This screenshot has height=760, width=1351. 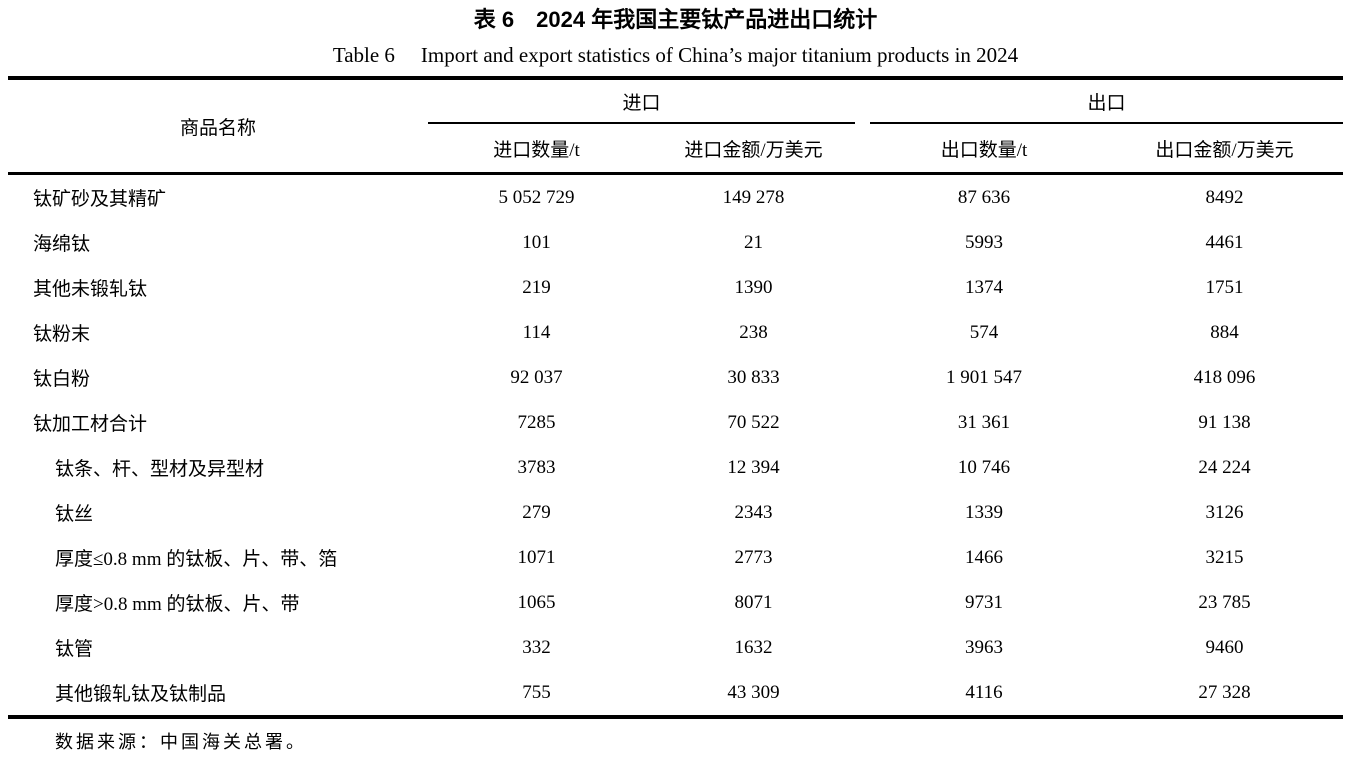 What do you see at coordinates (494, 19) in the screenshot?
I see `table-number-zh: 表 6` at bounding box center [494, 19].